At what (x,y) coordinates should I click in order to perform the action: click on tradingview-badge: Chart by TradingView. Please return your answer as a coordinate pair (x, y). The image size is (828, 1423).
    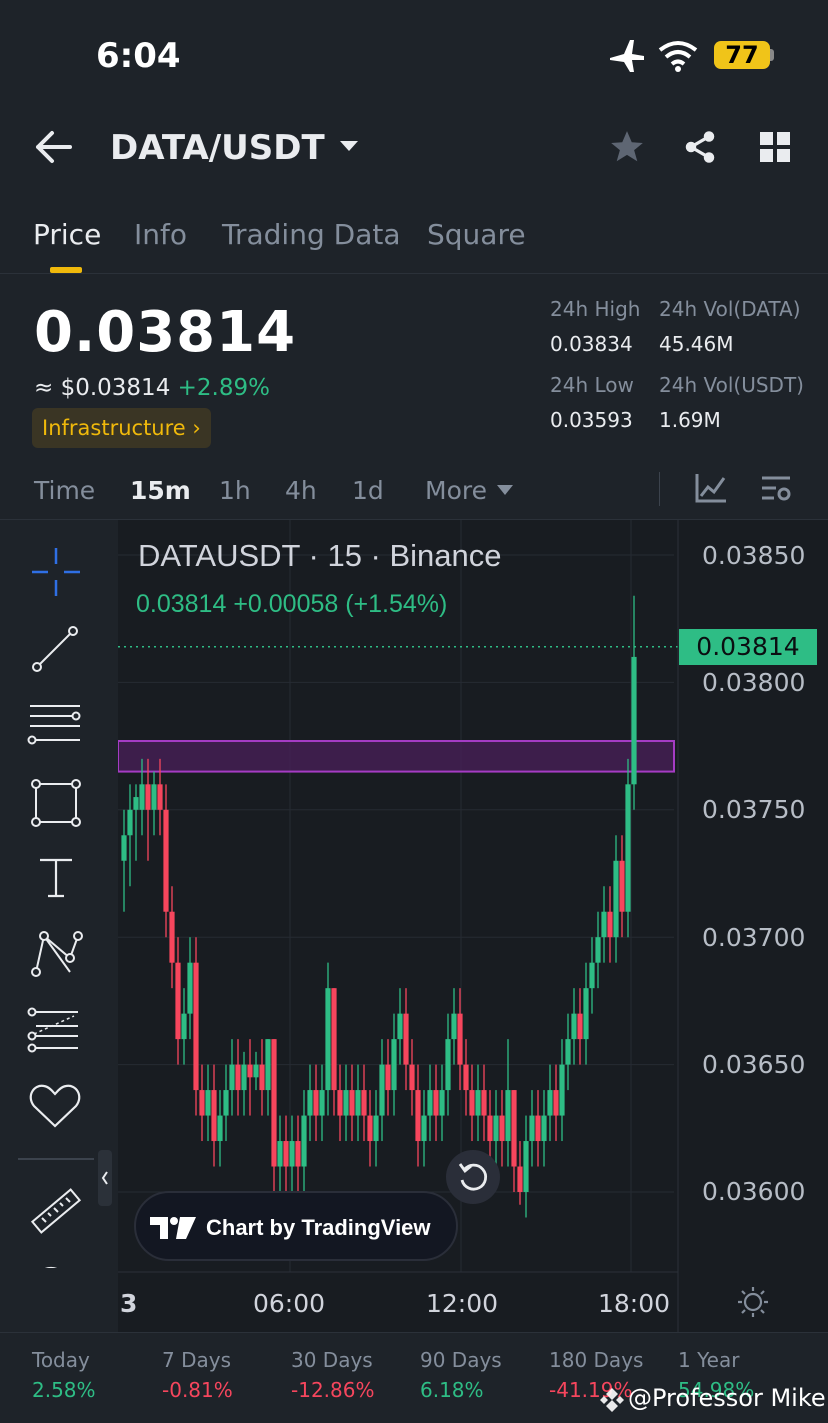
    Looking at the image, I should click on (296, 1226).